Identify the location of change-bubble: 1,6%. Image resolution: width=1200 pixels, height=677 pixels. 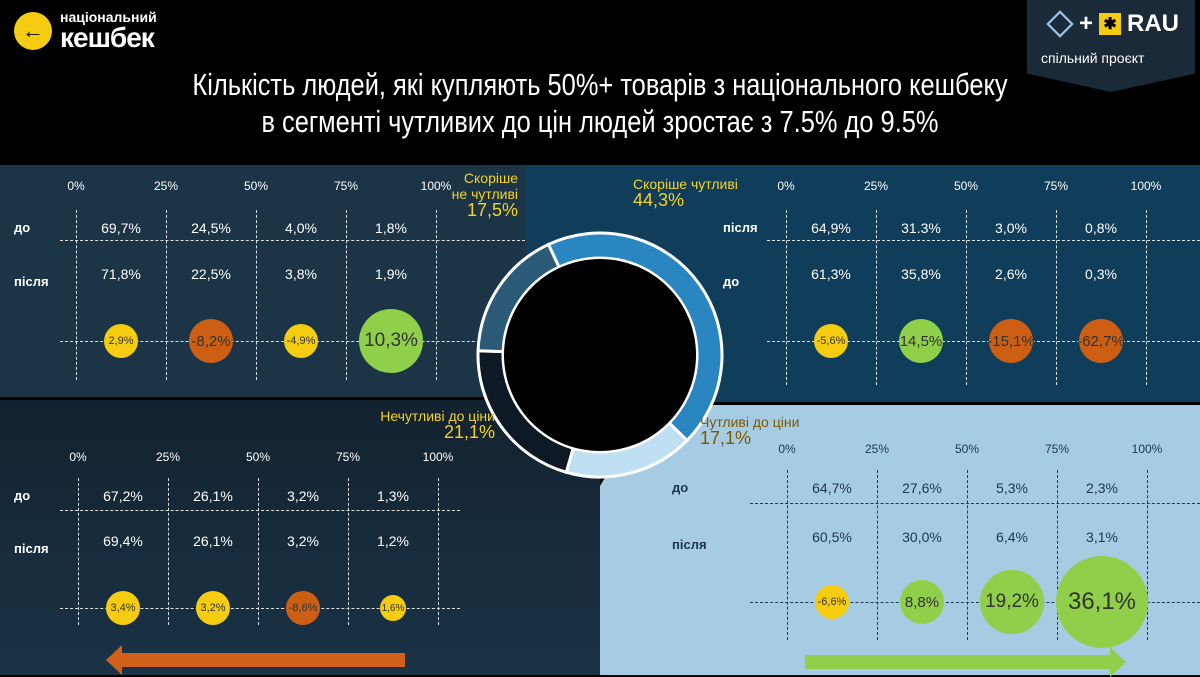
(393, 608).